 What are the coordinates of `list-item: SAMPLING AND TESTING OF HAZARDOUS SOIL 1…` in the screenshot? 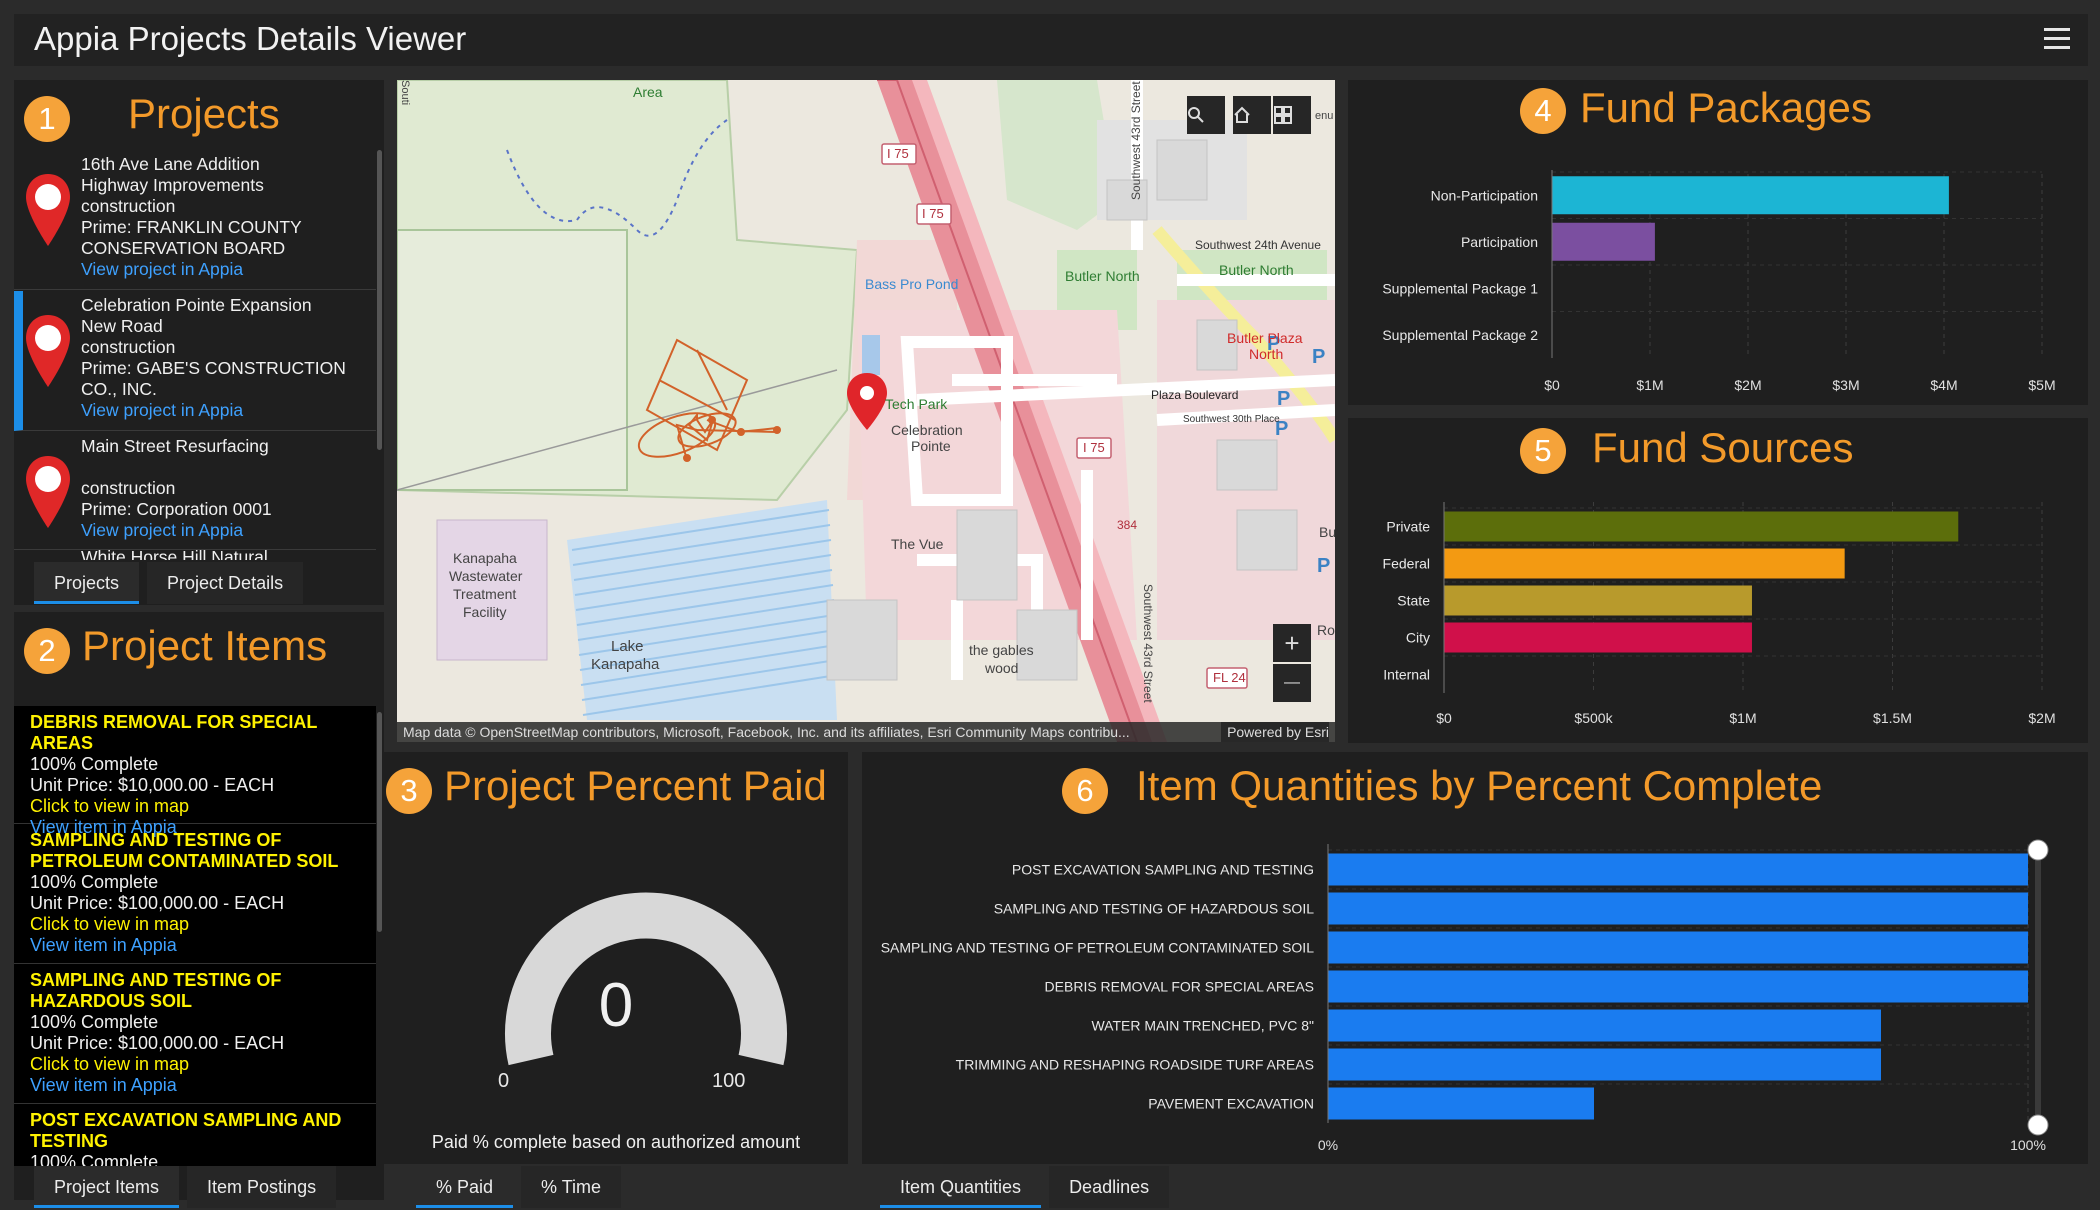 It's located at (195, 1034).